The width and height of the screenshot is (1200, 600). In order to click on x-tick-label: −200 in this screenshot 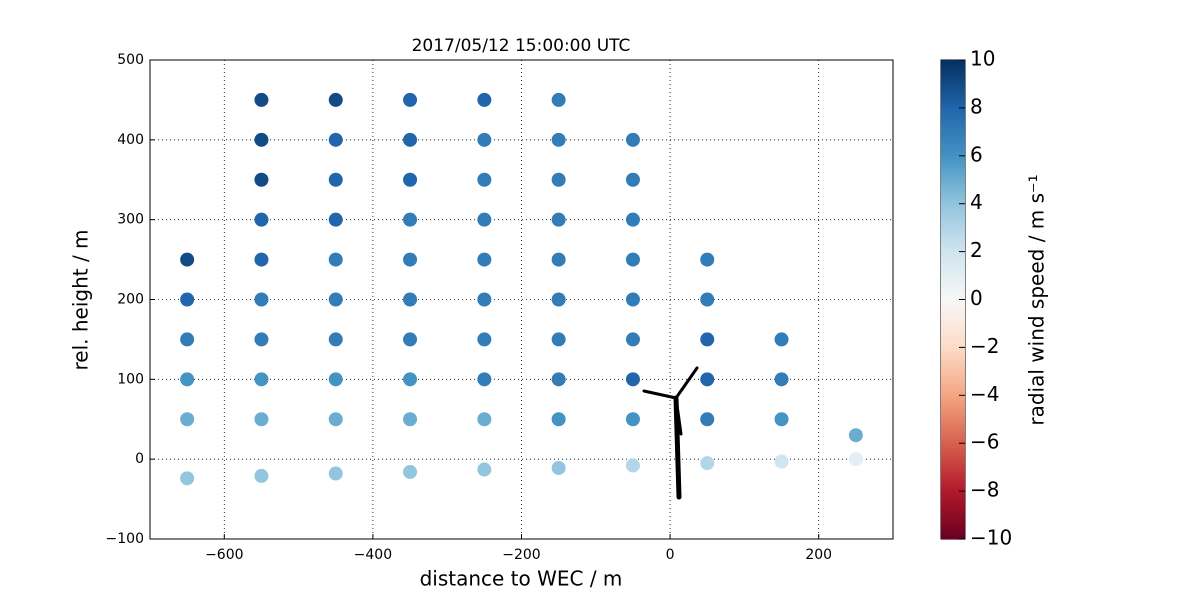, I will do `click(521, 555)`.